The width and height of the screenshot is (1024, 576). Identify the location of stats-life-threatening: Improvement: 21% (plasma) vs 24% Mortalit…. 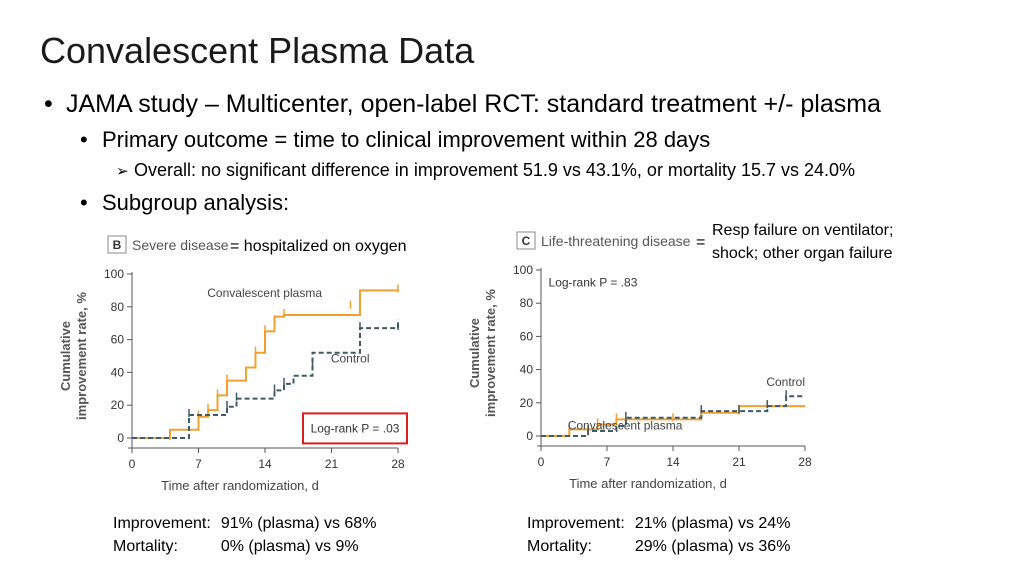
(658, 535).